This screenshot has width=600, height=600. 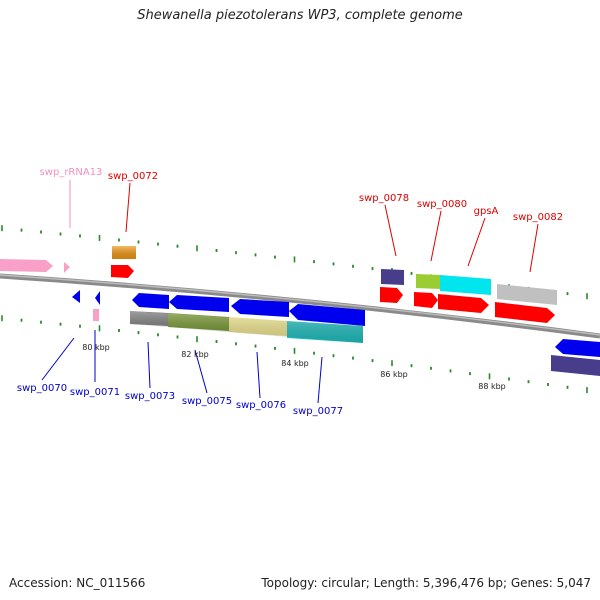 I want to click on gene-swp-0071-rrna, so click(x=96, y=315).